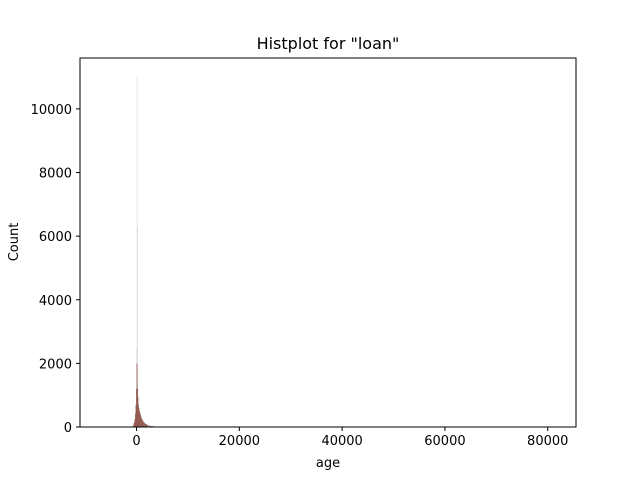 The width and height of the screenshot is (640, 480). I want to click on histogram-bars, so click(149, 252).